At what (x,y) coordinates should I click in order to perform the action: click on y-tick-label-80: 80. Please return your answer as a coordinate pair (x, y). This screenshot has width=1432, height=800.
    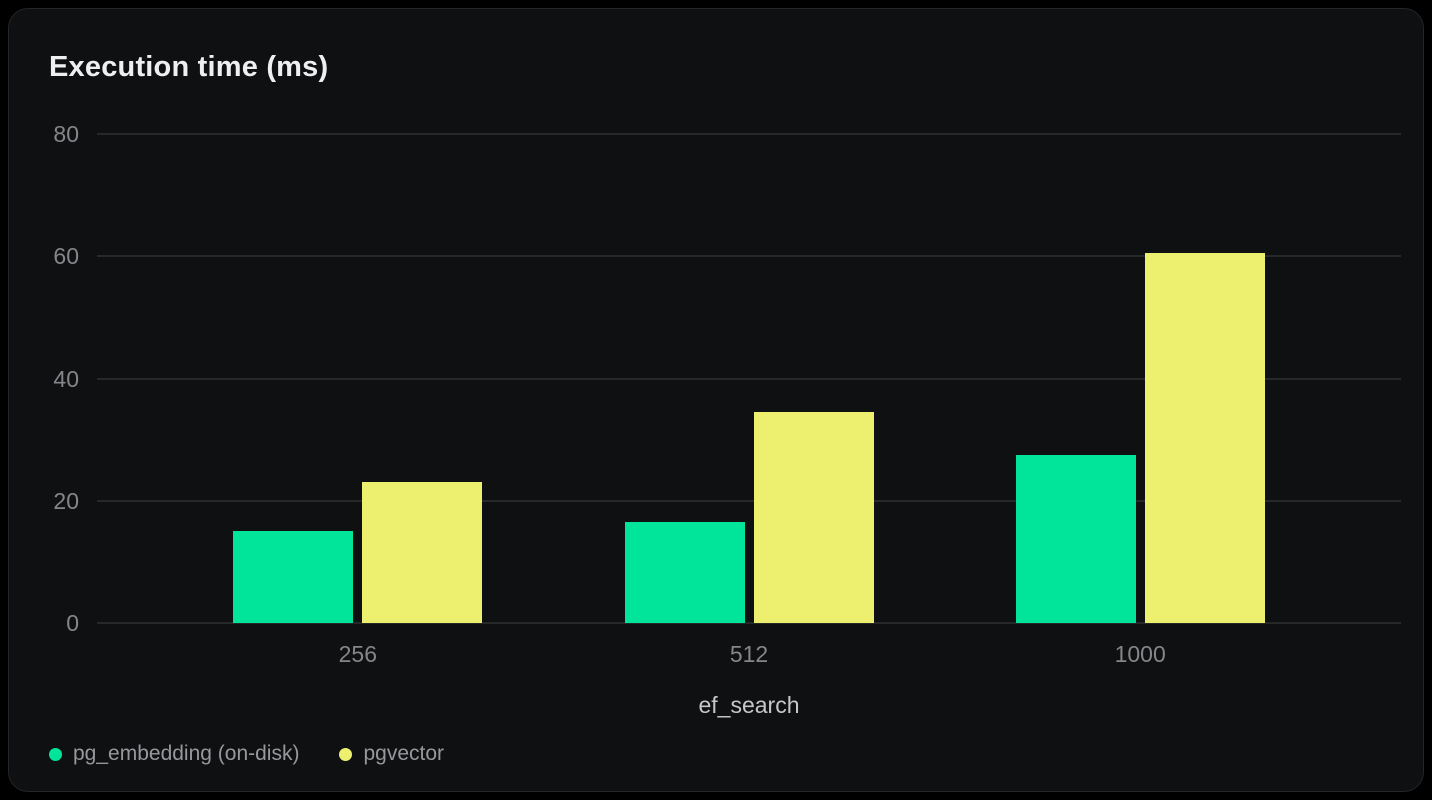
    Looking at the image, I should click on (66, 134).